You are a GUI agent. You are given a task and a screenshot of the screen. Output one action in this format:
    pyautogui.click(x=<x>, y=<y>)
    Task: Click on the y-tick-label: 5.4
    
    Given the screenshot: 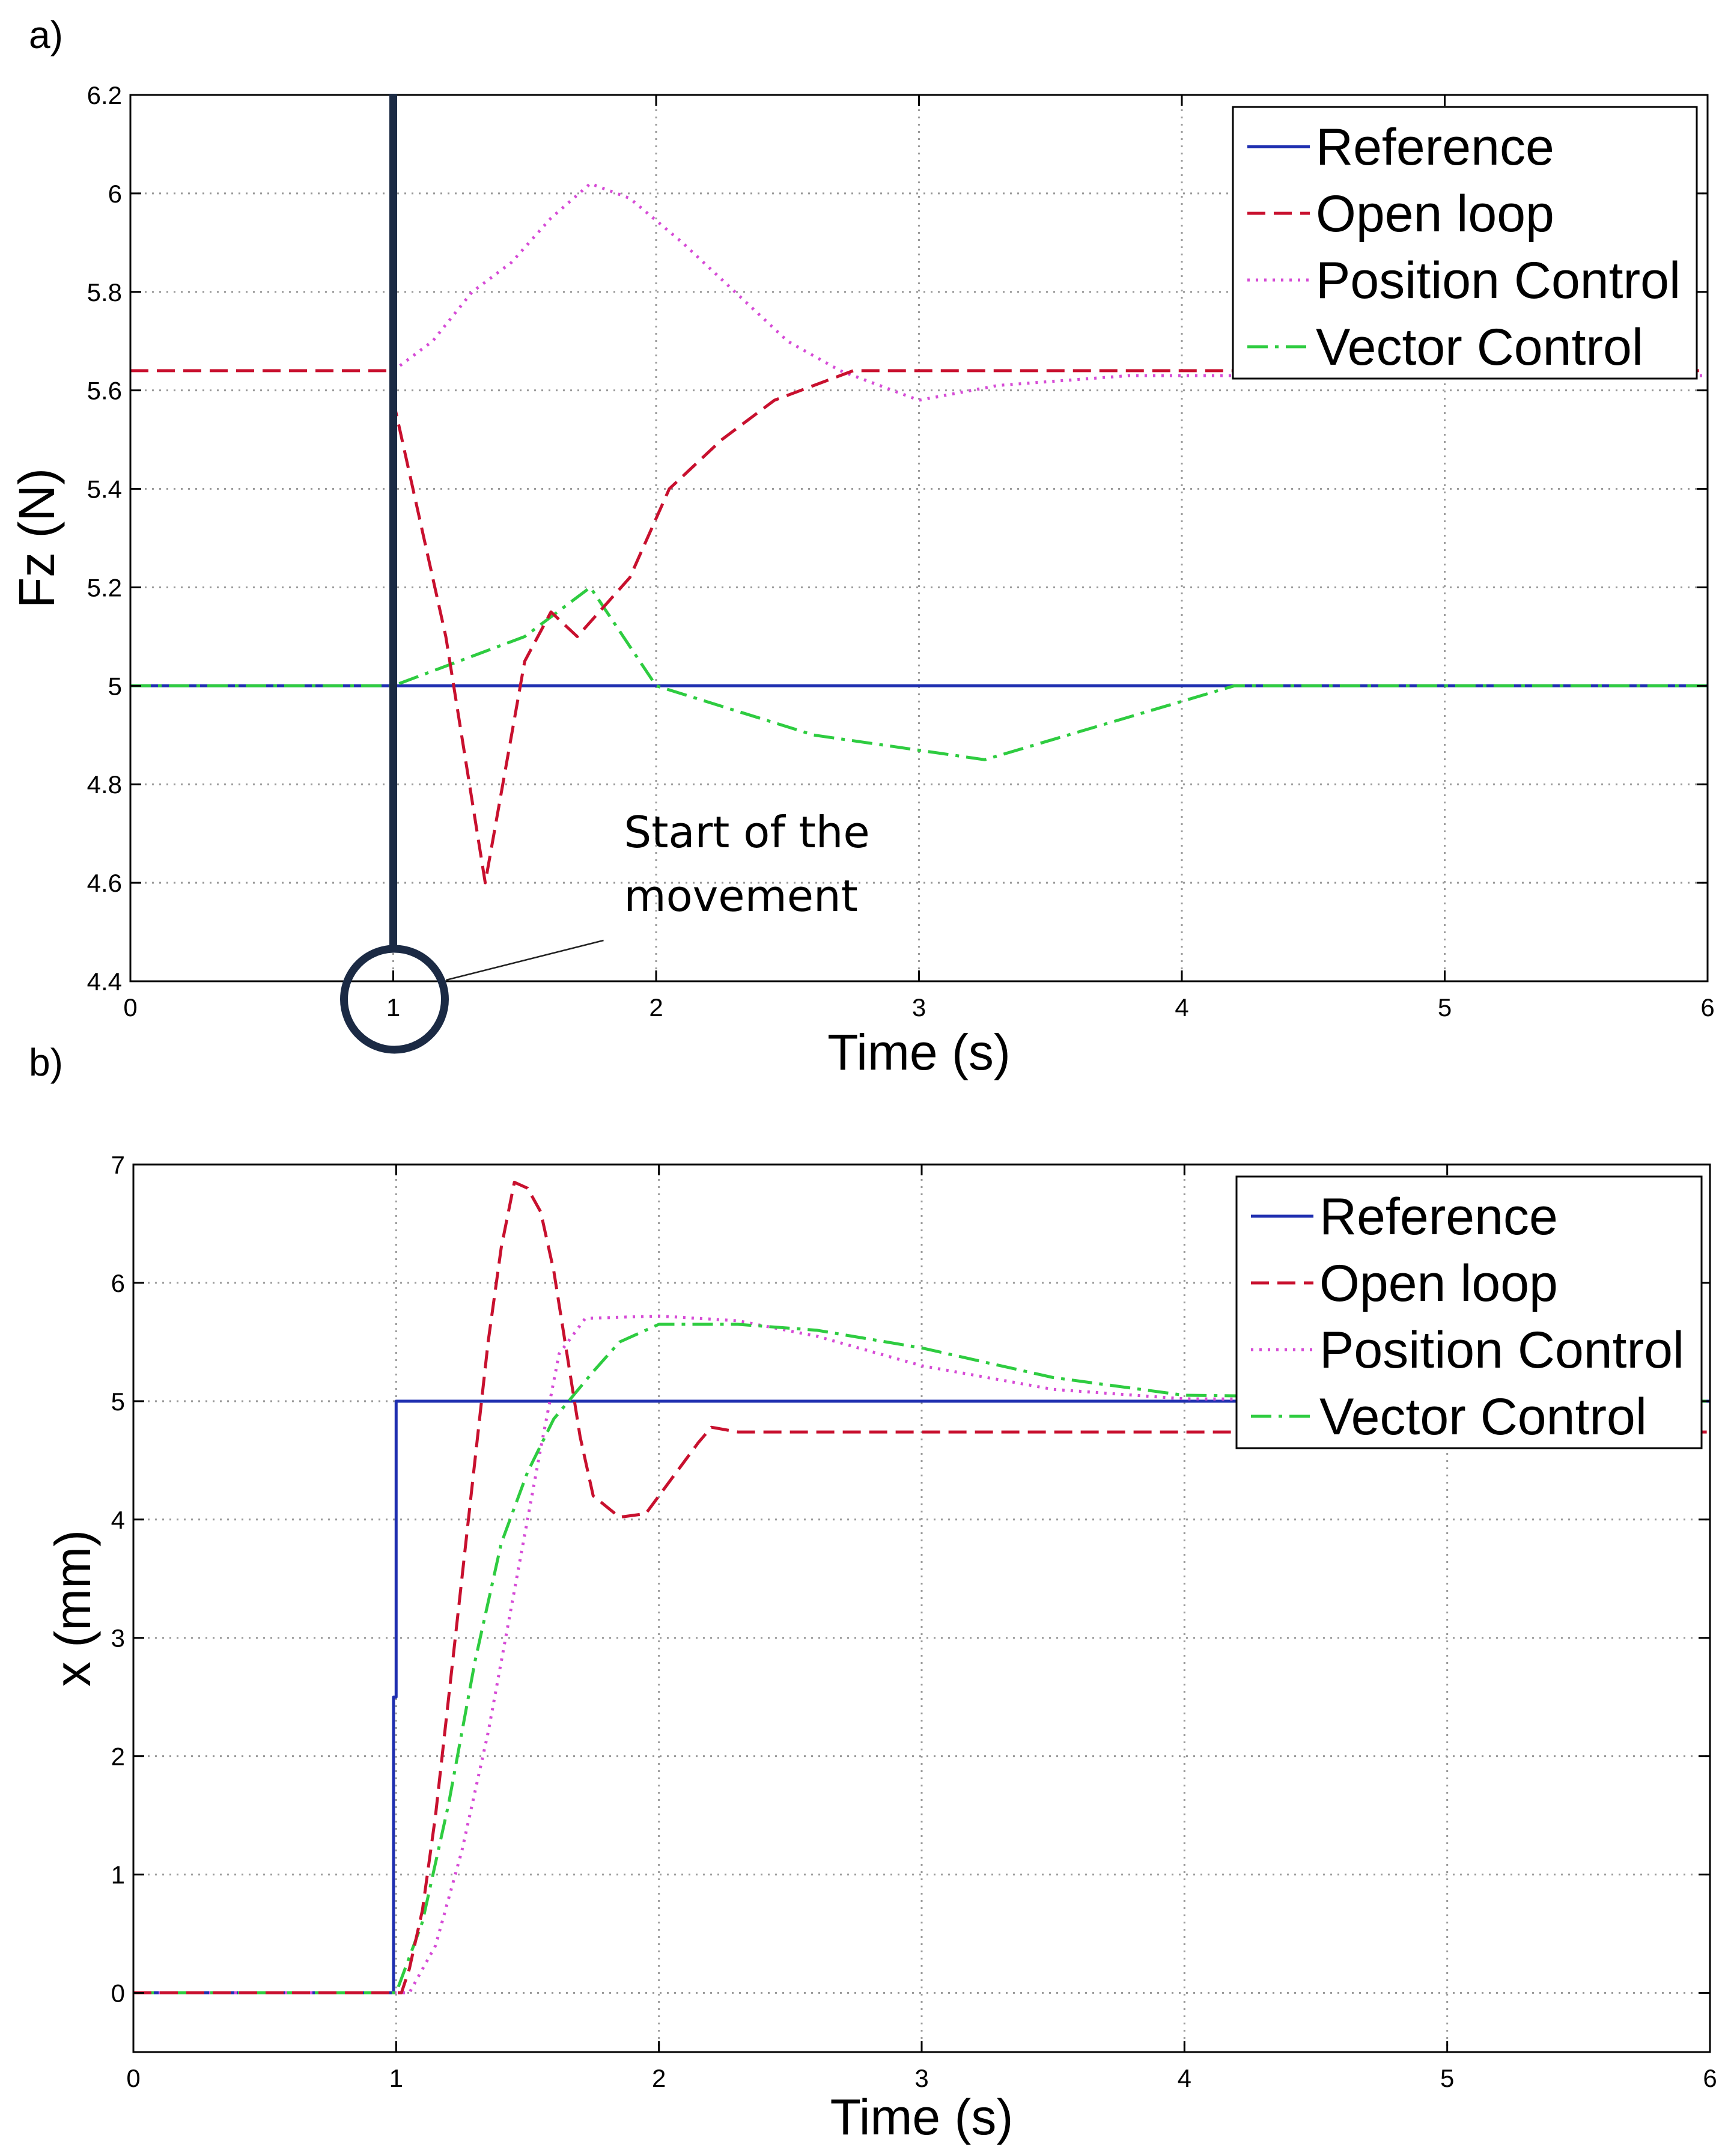 What is the action you would take?
    pyautogui.click(x=105, y=489)
    